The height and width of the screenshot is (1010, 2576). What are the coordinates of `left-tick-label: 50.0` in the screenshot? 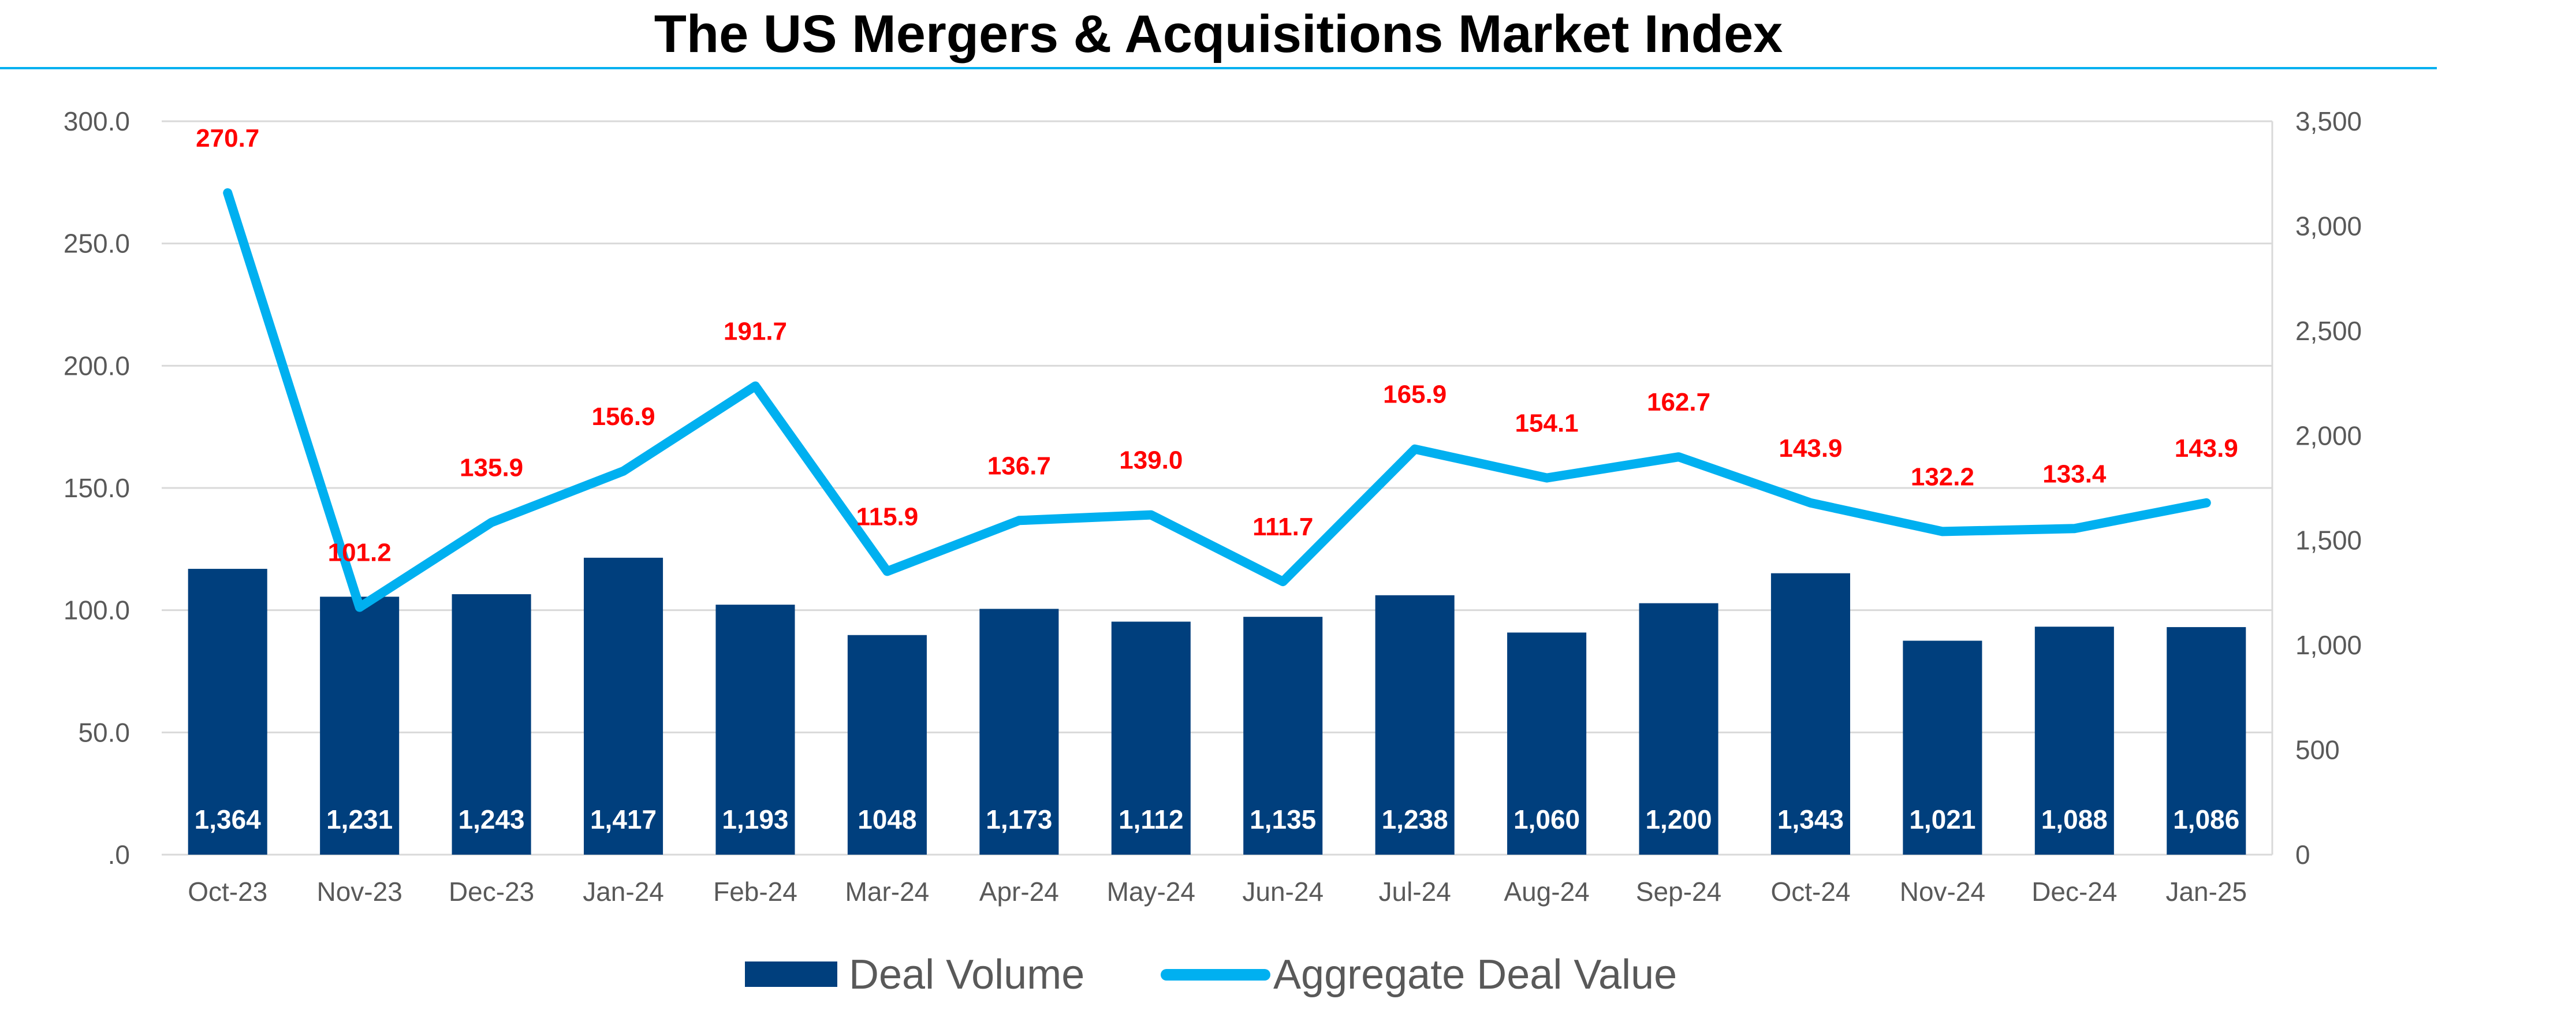 It's located at (104, 732).